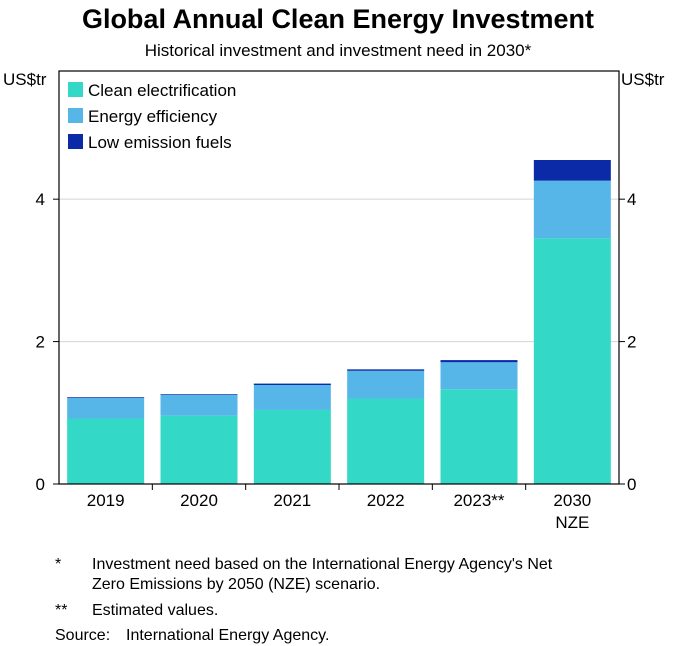 The width and height of the screenshot is (676, 646). Describe the element at coordinates (631, 342) in the screenshot. I see `y-tick-label-right: 2` at that location.